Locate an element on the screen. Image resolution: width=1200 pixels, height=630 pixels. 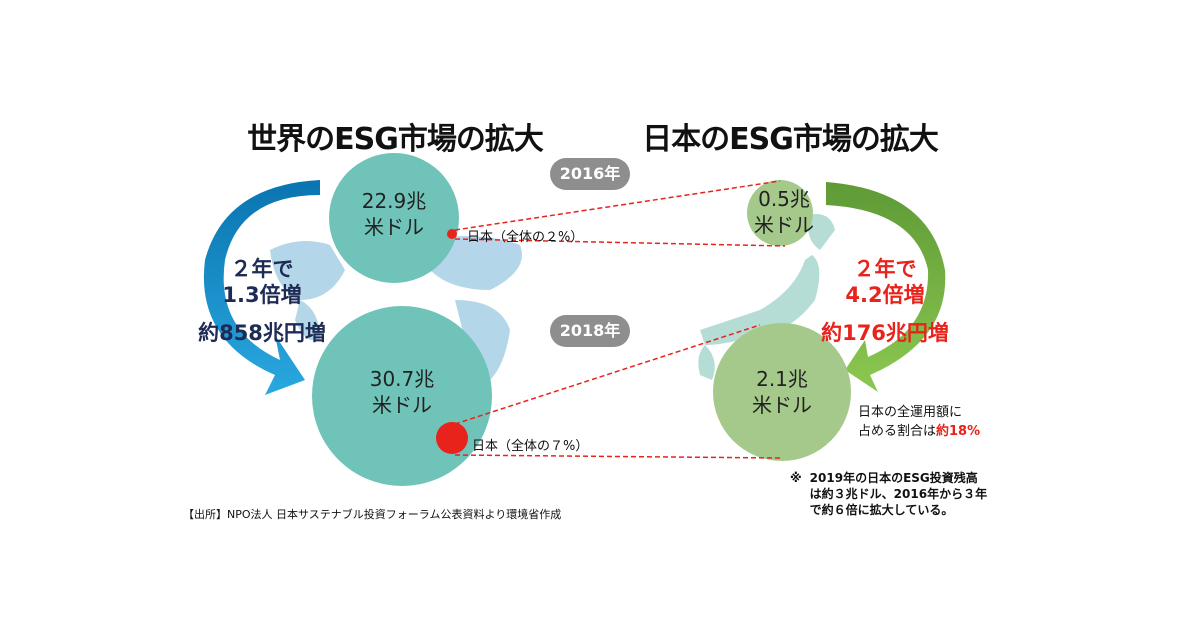
connector-lines is located at coordinates (620, 319).